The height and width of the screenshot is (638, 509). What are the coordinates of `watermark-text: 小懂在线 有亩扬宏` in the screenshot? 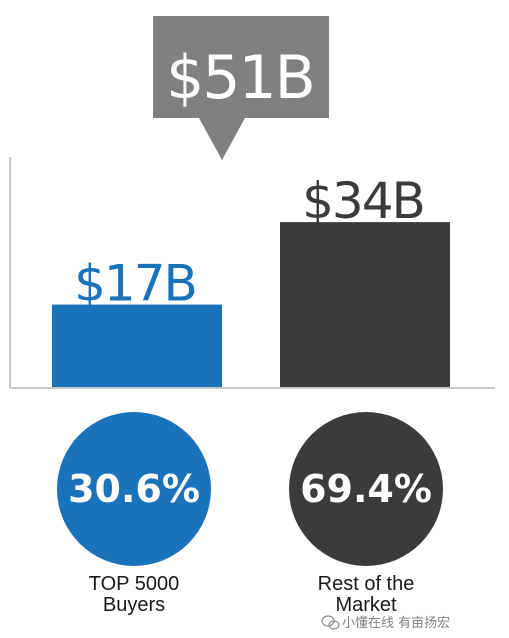 It's located at (396, 623).